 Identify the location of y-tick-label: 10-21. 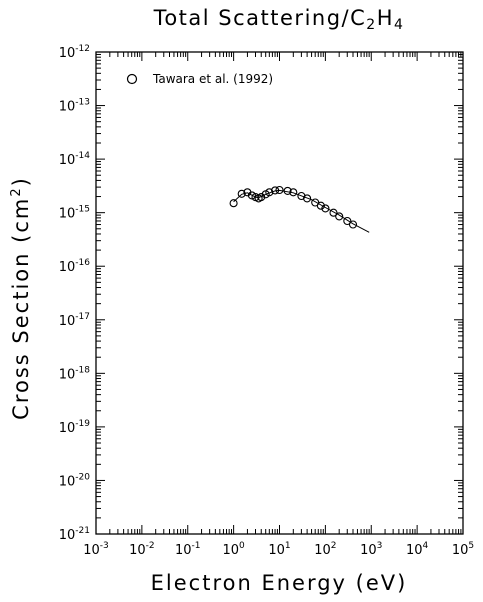
(74, 534).